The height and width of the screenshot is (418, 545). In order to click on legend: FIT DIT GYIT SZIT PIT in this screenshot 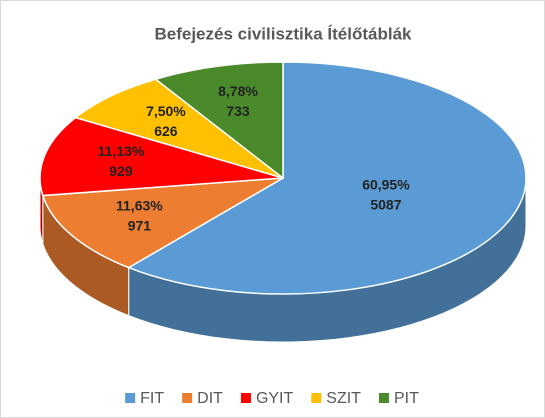, I will do `click(272, 398)`.